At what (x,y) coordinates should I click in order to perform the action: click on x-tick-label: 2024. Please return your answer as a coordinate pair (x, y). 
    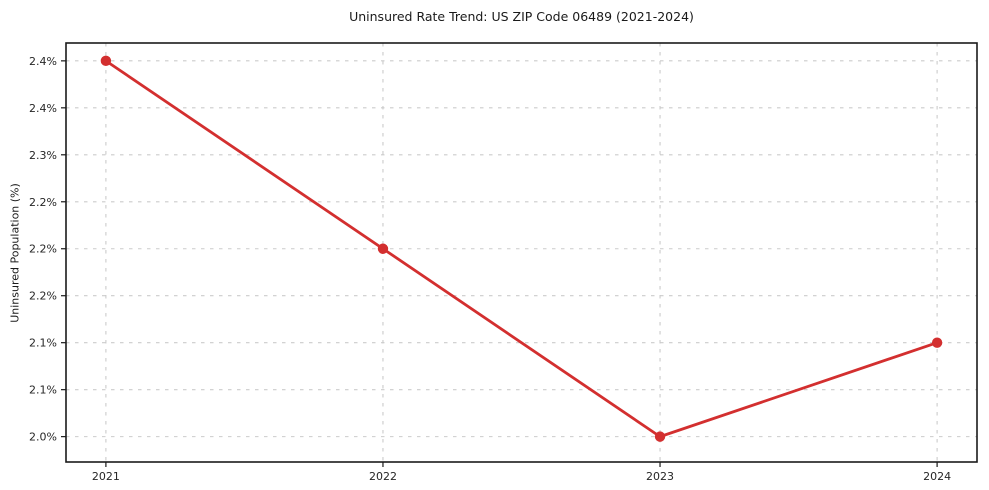
    Looking at the image, I should click on (937, 476).